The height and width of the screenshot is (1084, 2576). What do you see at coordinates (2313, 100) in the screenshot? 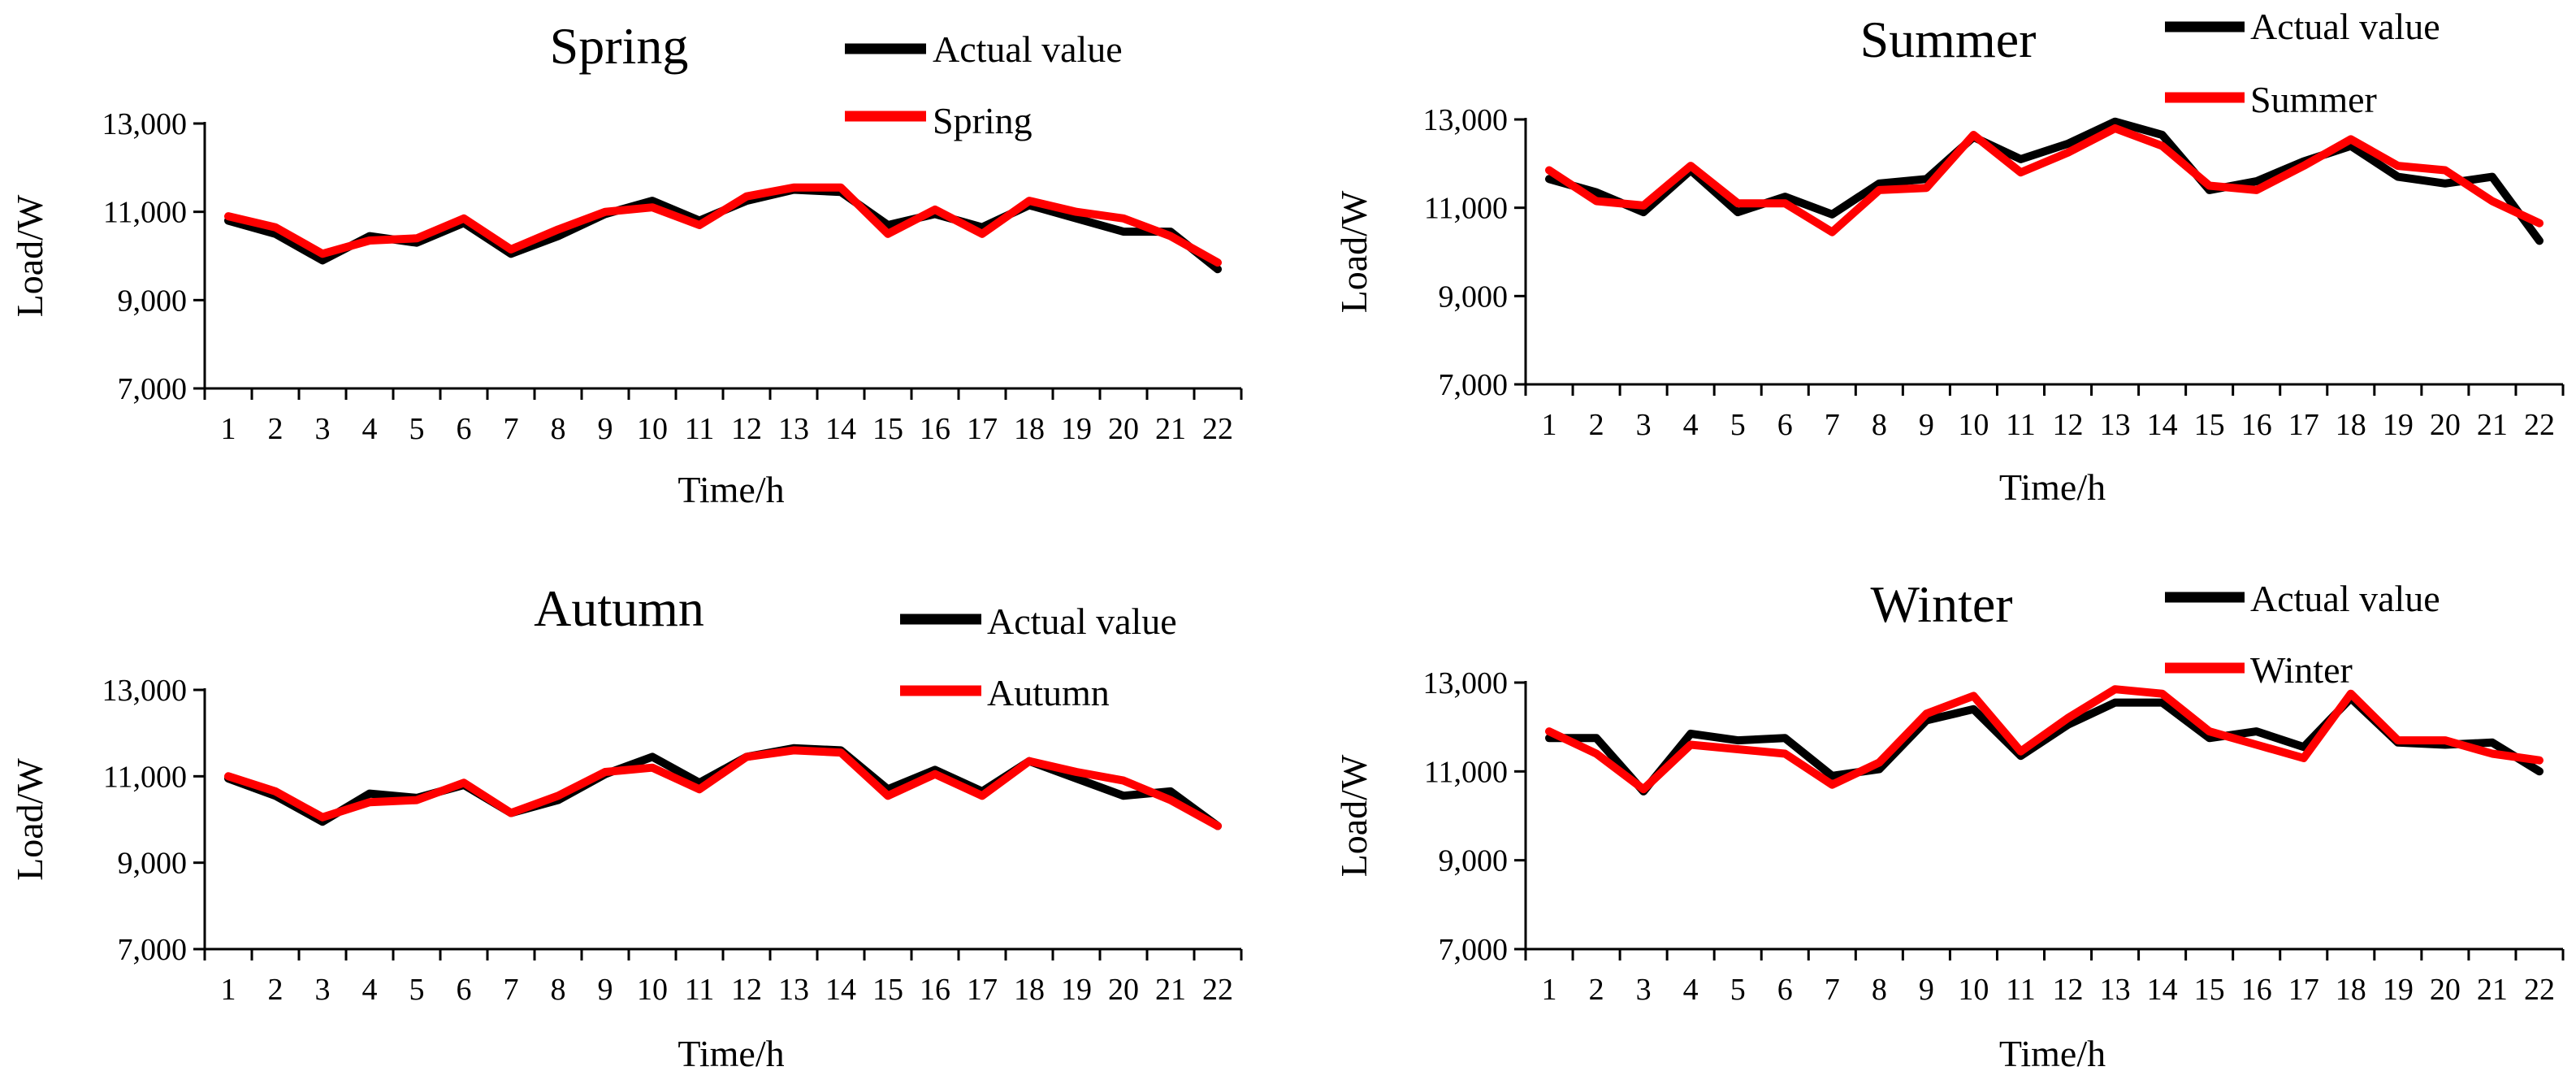
I see `legend-label: Summer` at bounding box center [2313, 100].